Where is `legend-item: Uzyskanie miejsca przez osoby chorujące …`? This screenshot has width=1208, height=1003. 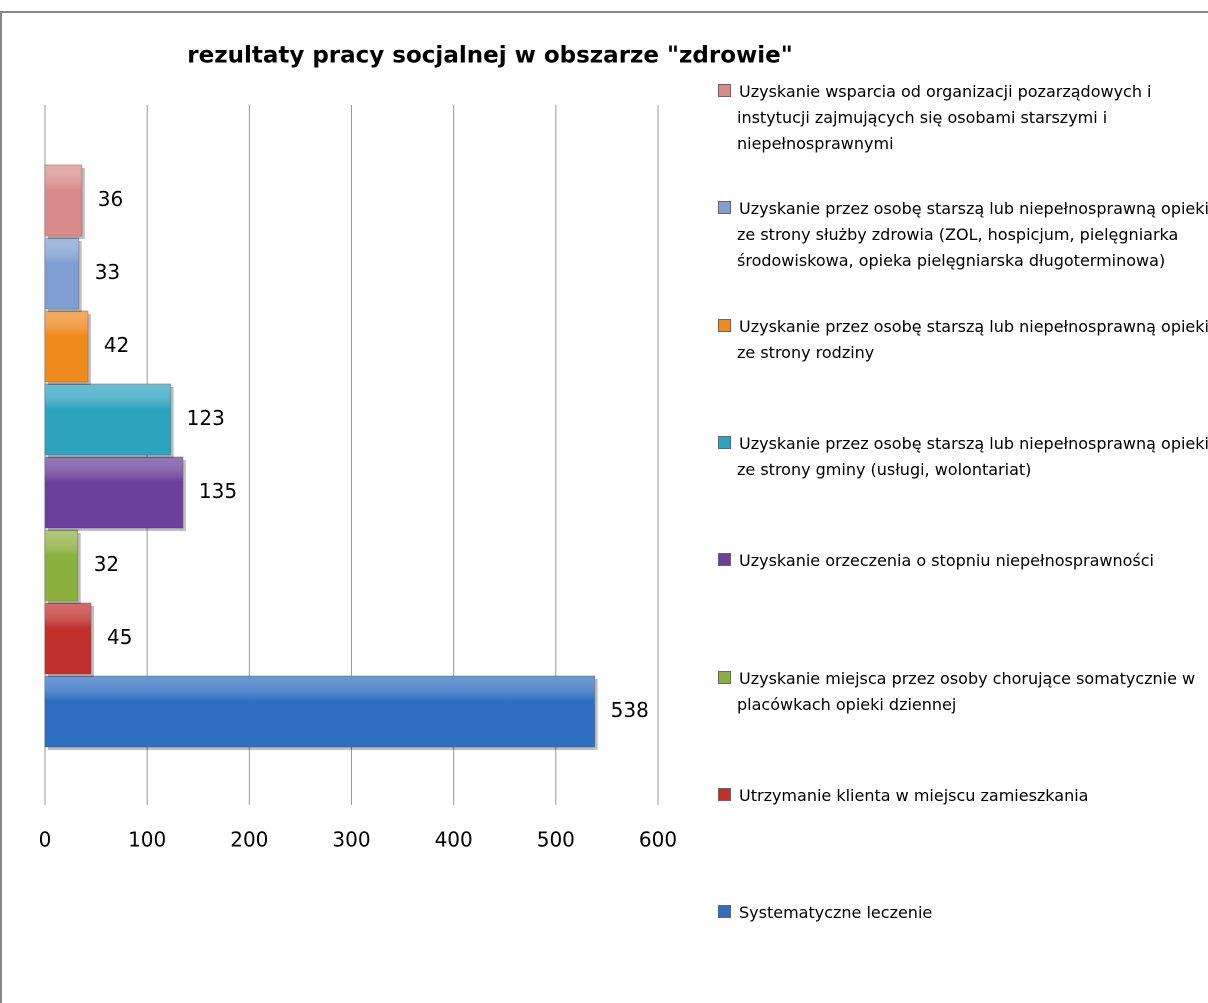
legend-item: Uzyskanie miejsca przez osoby chorujące … is located at coordinates (963, 692).